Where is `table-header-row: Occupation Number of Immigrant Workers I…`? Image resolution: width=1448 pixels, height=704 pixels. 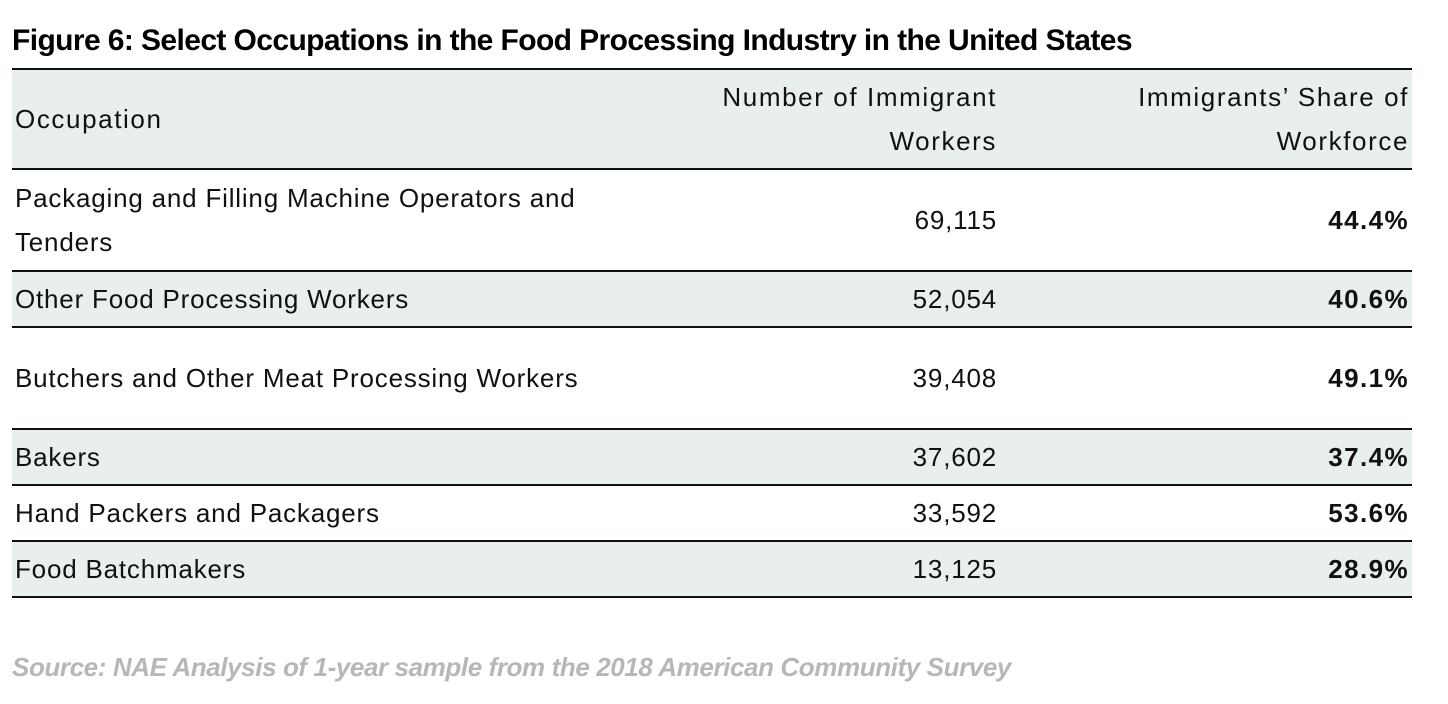
table-header-row: Occupation Number of Immigrant Workers I… is located at coordinates (712, 119).